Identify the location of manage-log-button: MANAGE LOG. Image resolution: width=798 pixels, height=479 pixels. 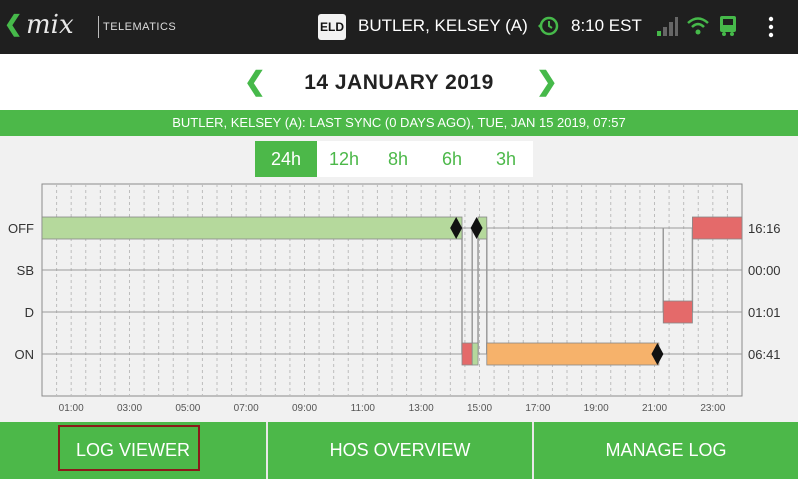
(665, 450).